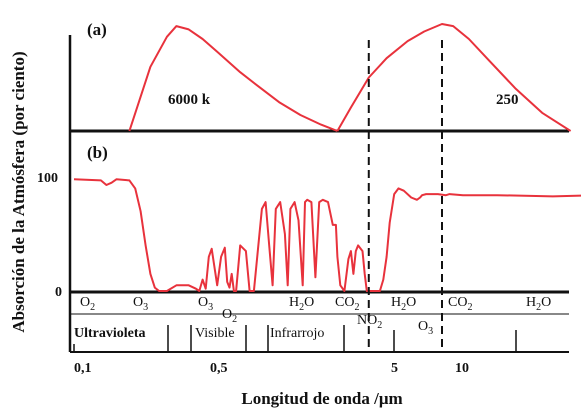 The height and width of the screenshot is (416, 581). Describe the element at coordinates (233, 78) in the screenshot. I see `blackbody-curve-6000k` at that location.